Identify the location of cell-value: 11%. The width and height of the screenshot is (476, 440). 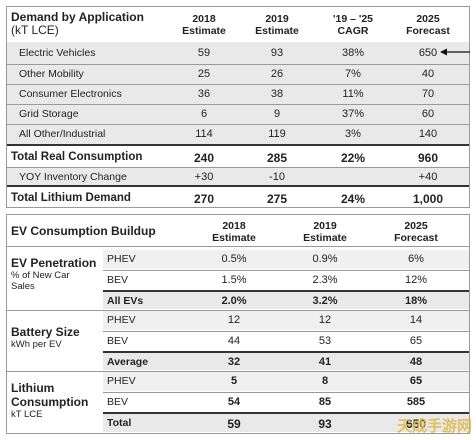
(353, 94).